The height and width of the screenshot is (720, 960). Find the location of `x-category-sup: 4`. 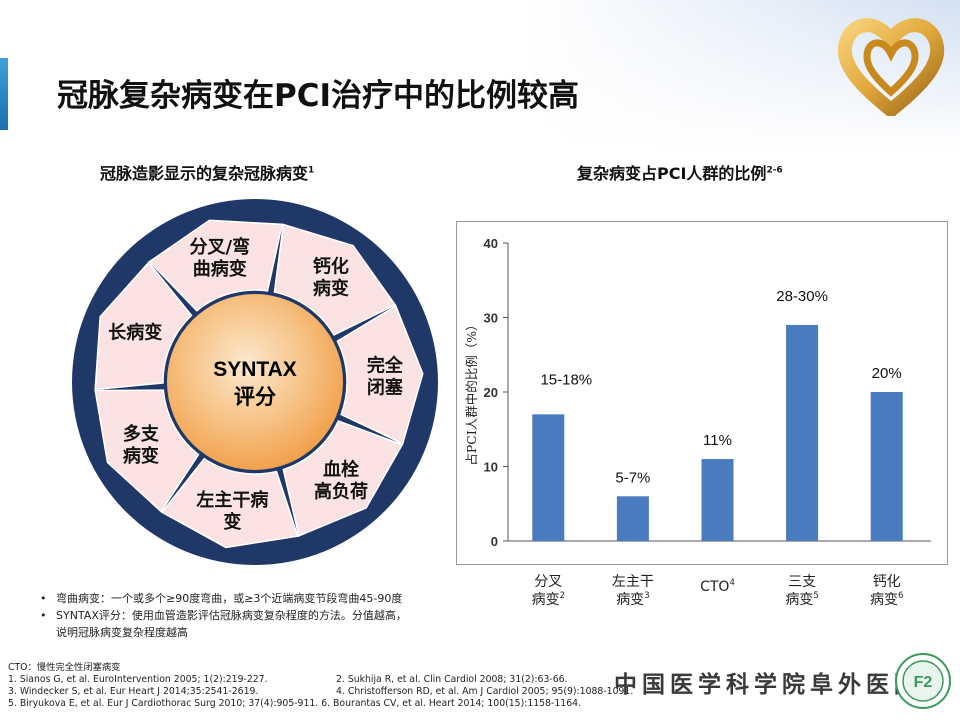

x-category-sup: 4 is located at coordinates (731, 583).